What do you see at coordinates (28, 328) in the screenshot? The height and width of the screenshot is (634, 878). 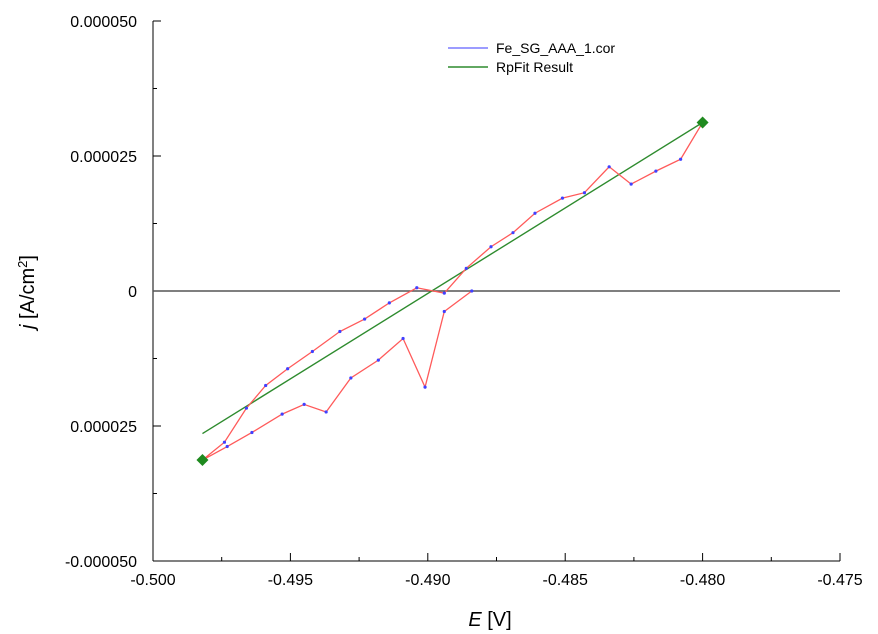 I see `y-axis-symbol: j` at bounding box center [28, 328].